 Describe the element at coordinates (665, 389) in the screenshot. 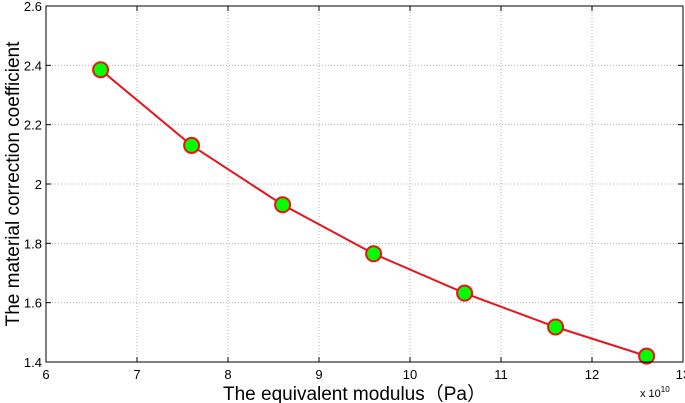

I see `x-multiplier-exponent: 10` at that location.